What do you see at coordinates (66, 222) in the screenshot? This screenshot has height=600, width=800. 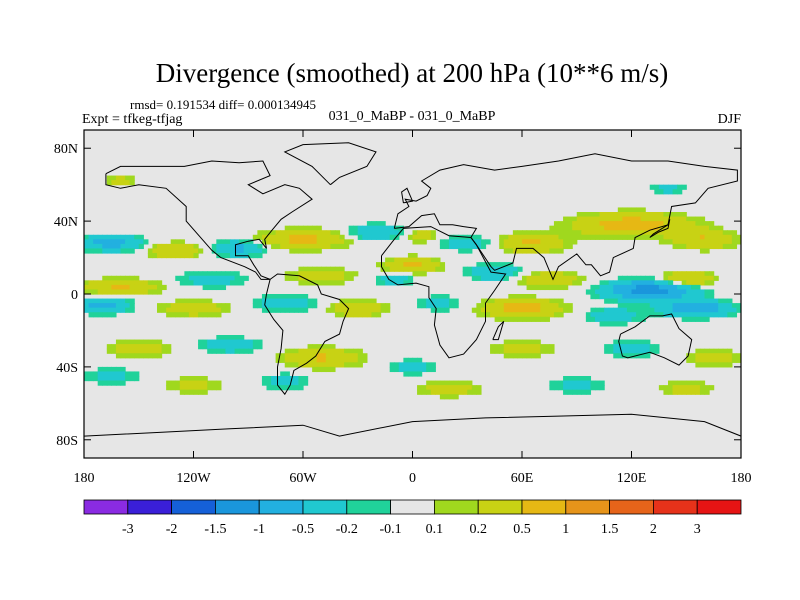 I see `y-tick-label: 40N` at bounding box center [66, 222].